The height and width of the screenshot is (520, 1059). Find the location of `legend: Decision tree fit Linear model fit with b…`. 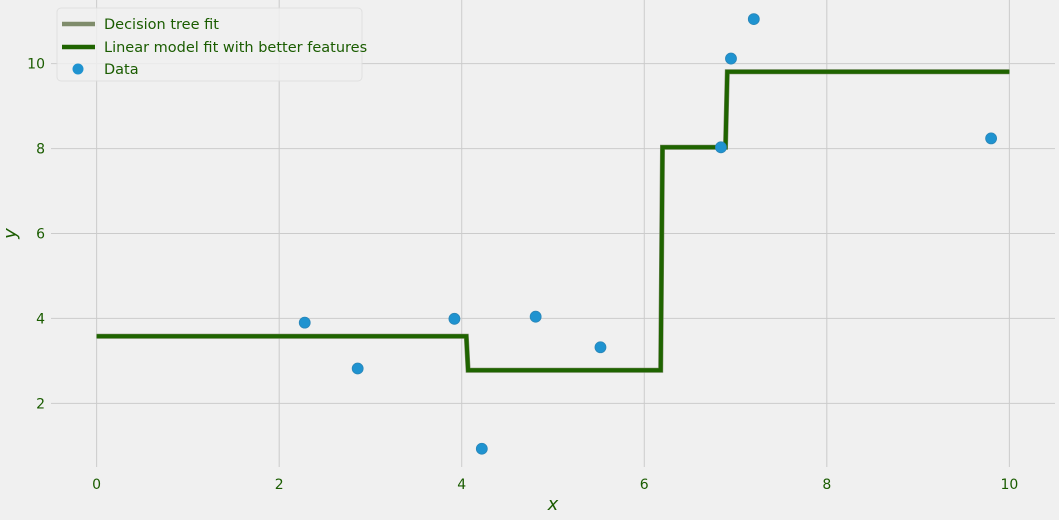

legend: Decision tree fit Linear model fit with b… is located at coordinates (211, 44).